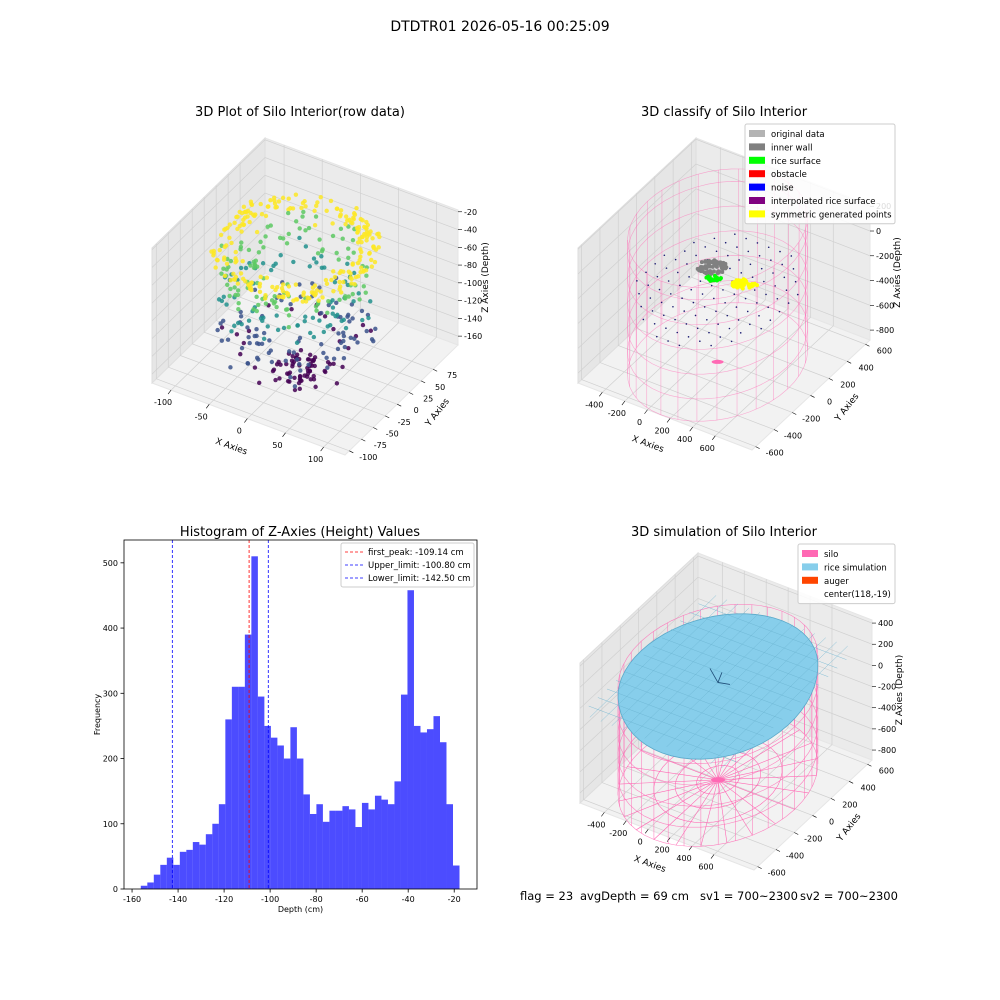  Describe the element at coordinates (720, 676) in the screenshot. I see `auger` at that location.